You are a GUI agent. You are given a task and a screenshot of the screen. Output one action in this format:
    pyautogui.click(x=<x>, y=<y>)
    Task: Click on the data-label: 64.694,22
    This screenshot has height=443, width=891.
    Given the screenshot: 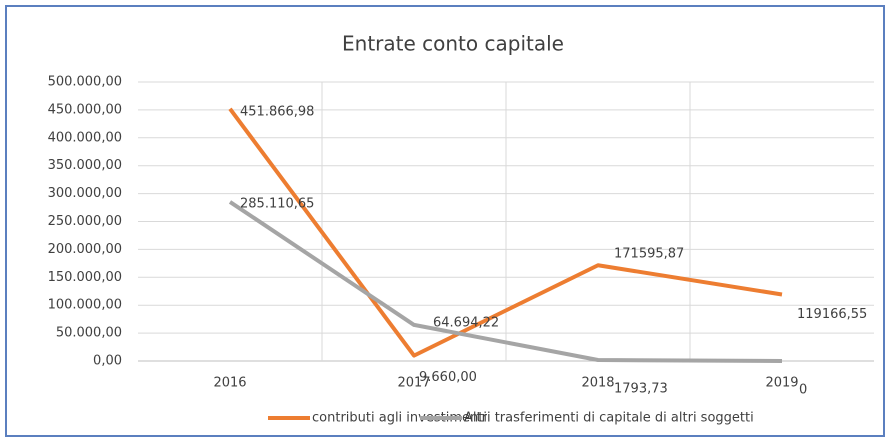 What is the action you would take?
    pyautogui.click(x=466, y=322)
    